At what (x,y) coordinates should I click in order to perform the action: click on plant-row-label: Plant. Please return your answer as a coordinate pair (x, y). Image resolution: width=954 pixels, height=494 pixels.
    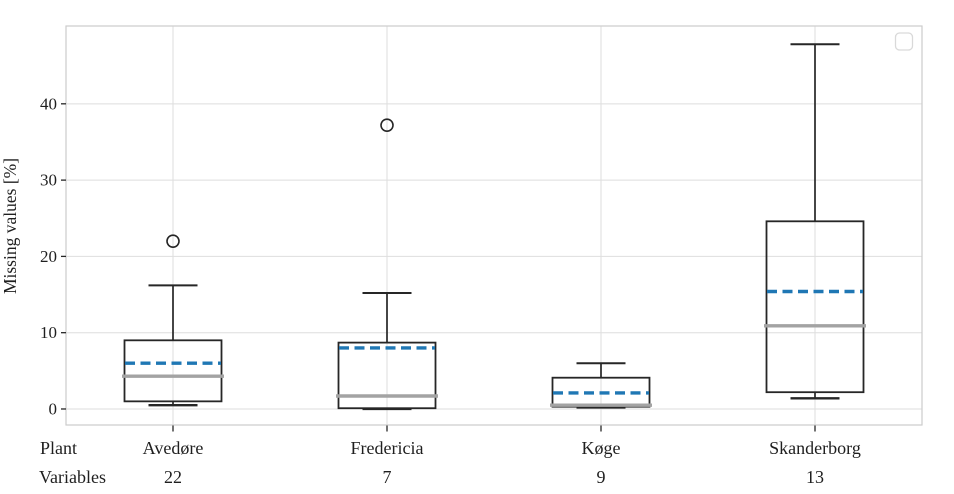
    Looking at the image, I should click on (58, 448).